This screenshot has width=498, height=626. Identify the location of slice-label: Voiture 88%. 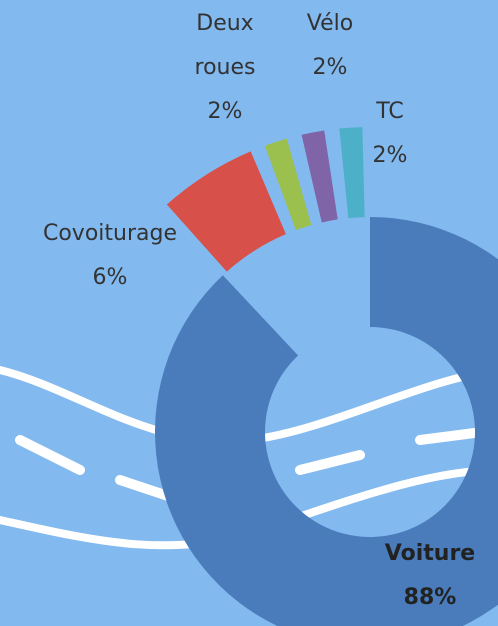
(430, 575).